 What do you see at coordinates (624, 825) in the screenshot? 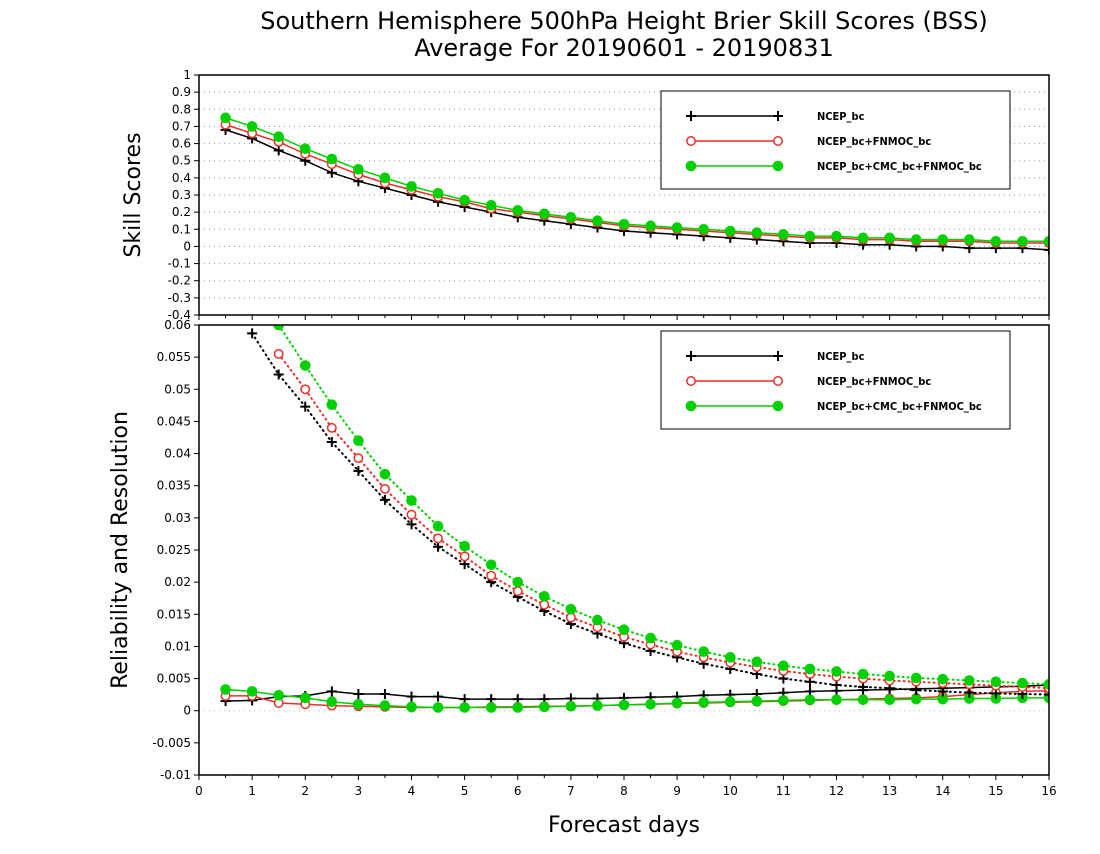
I see `x-axis-title: Forecast days` at bounding box center [624, 825].